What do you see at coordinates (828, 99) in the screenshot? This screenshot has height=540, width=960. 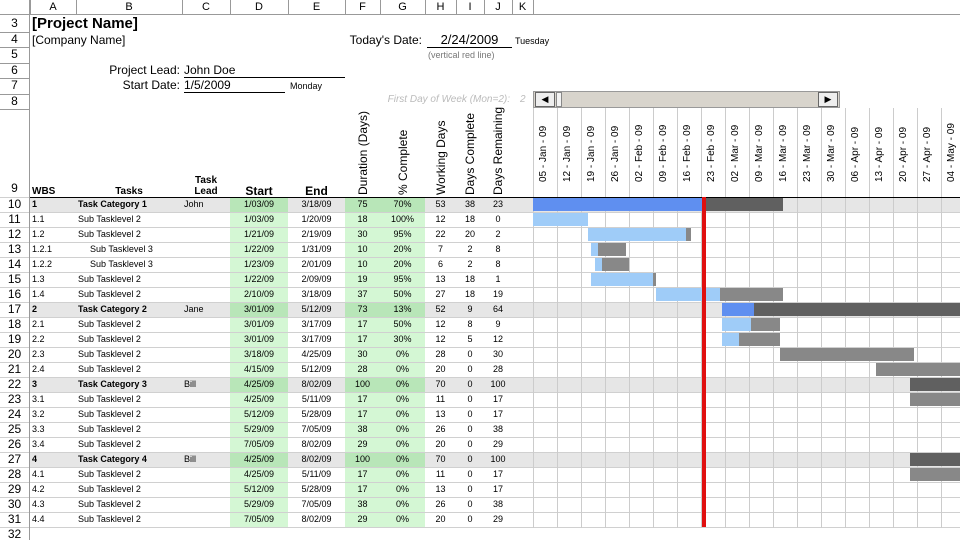 I see `scroll-right: ▶` at bounding box center [828, 99].